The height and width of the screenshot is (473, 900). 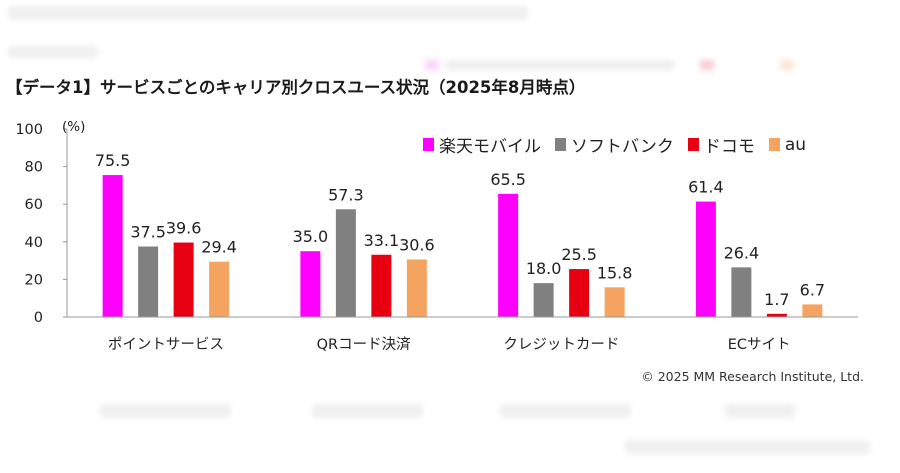 What do you see at coordinates (34, 243) in the screenshot?
I see `y-tick-label: 40` at bounding box center [34, 243].